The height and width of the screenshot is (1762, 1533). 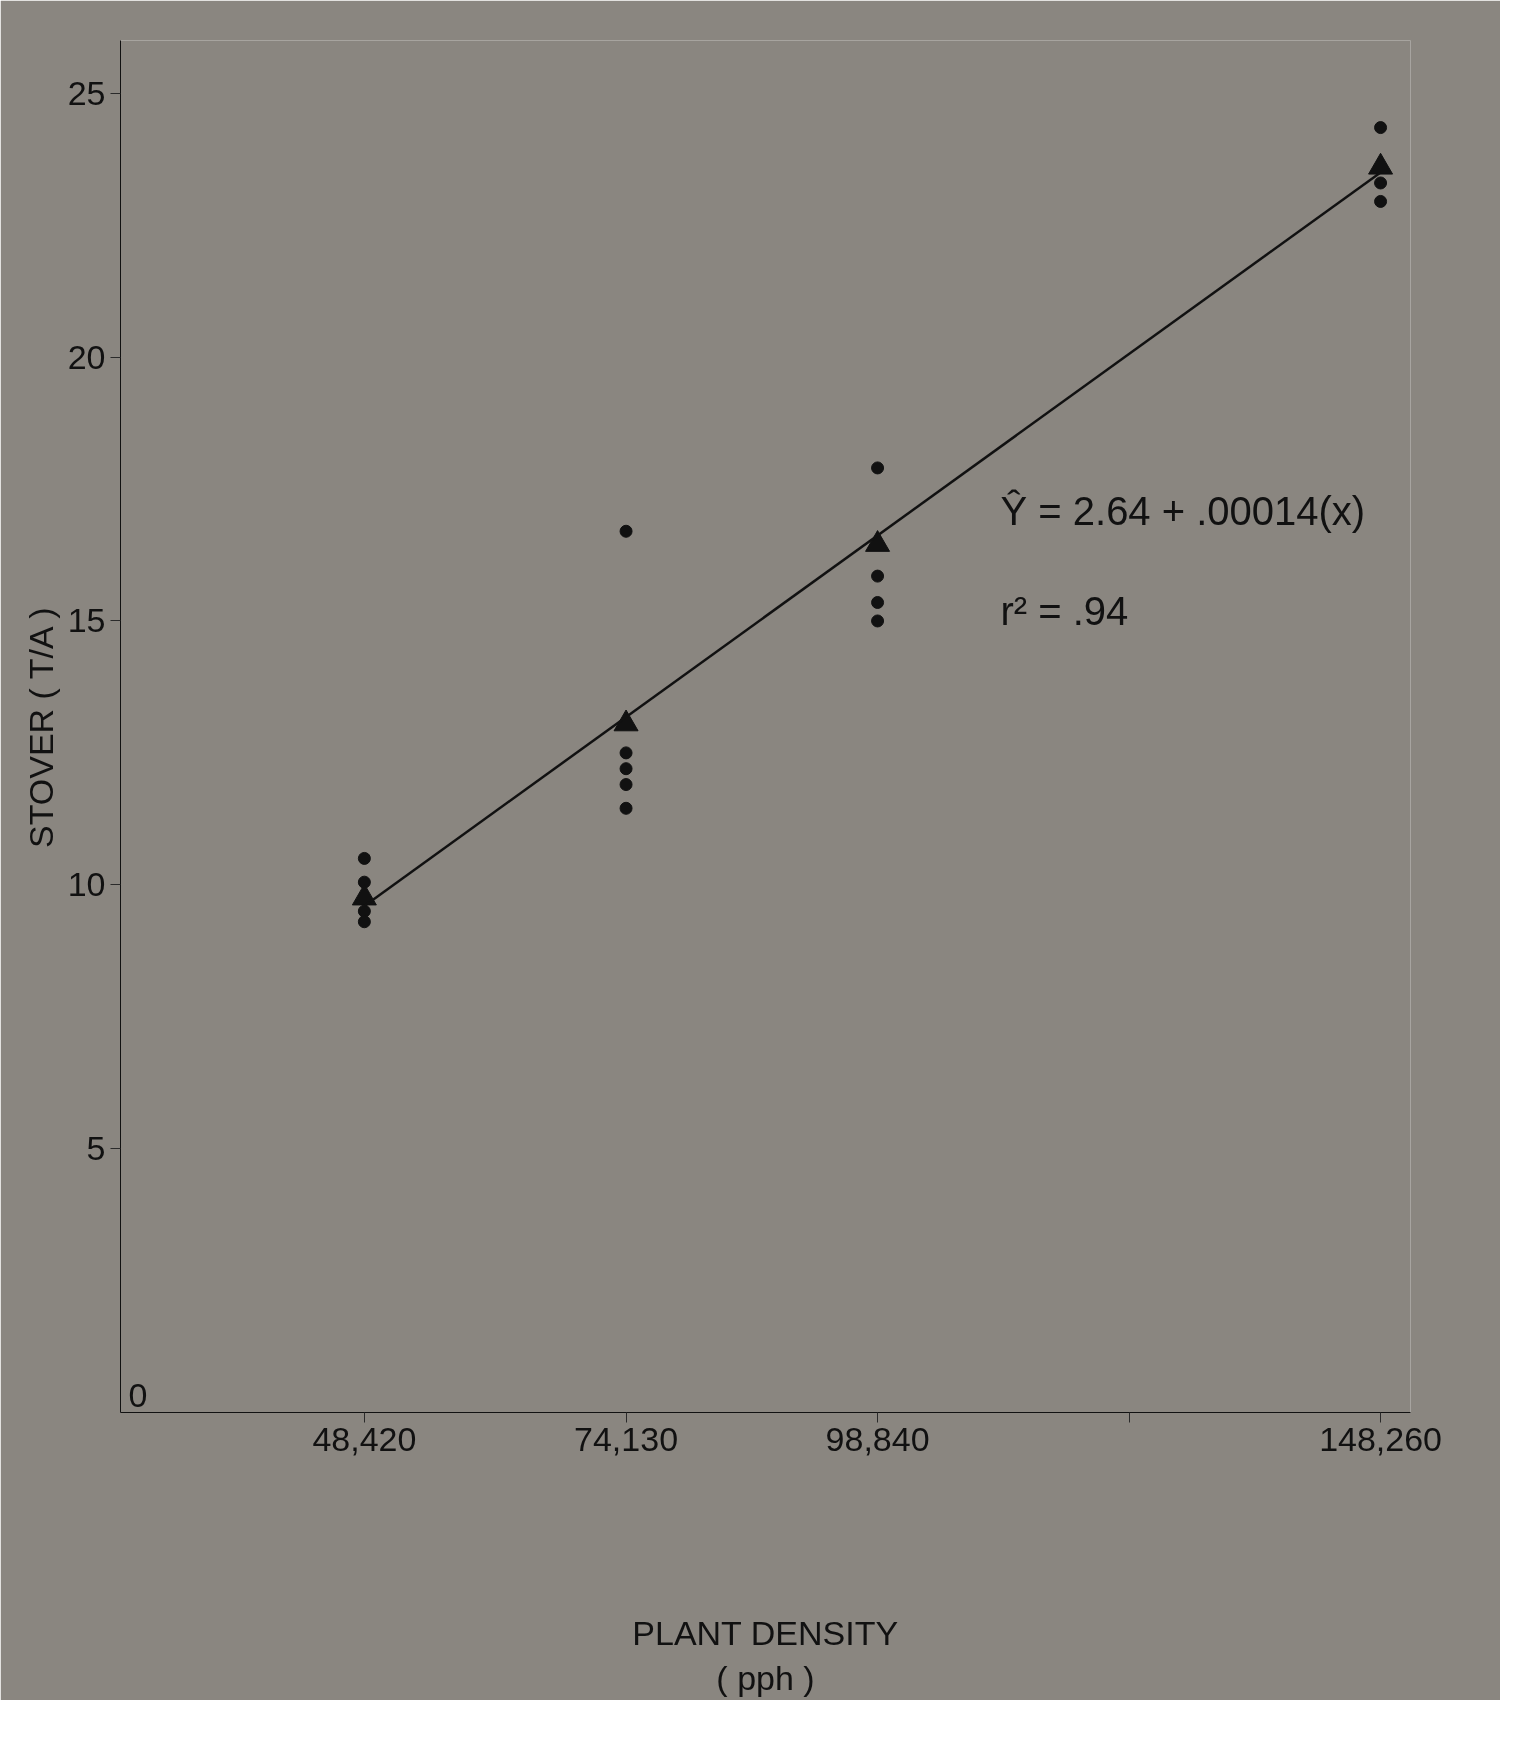 I want to click on annotation: Ŷ = 2.64 + .00014(x), so click(x=1183, y=510).